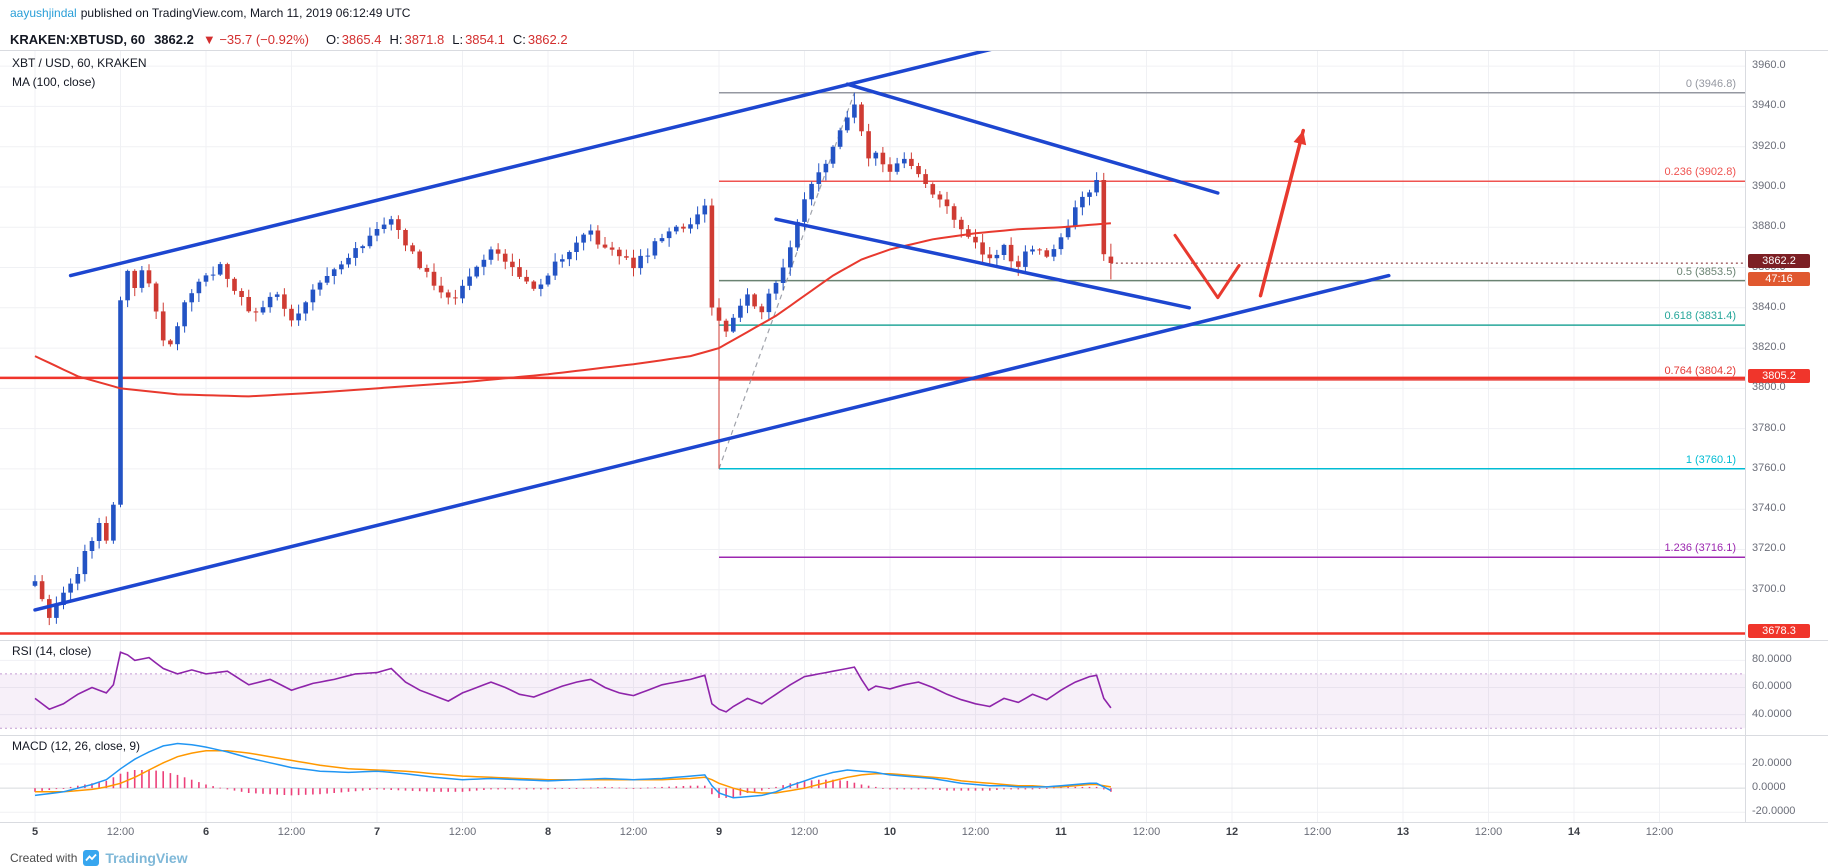  What do you see at coordinates (54, 82) in the screenshot?
I see `pane-legend-ma: MA (100, close)` at bounding box center [54, 82].